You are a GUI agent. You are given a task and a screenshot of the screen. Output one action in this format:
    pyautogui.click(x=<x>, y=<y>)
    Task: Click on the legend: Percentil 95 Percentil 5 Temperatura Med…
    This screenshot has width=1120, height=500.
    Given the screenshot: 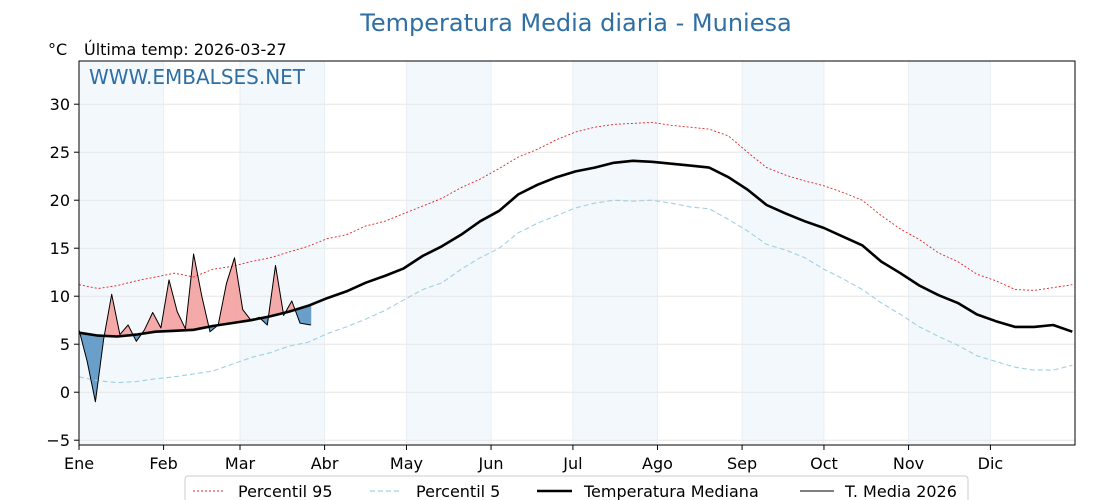 What is the action you would take?
    pyautogui.click(x=576, y=487)
    